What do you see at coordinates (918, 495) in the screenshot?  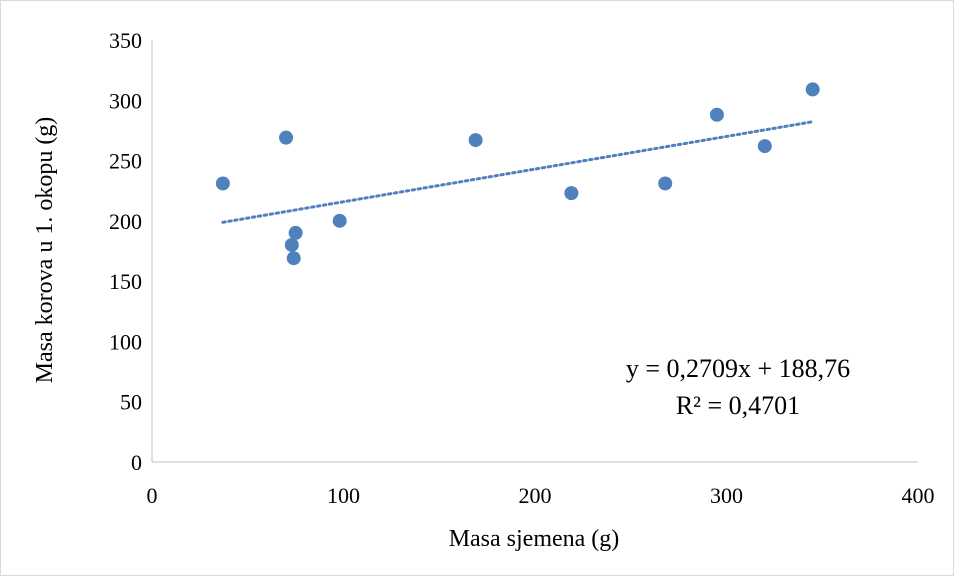 I see `x-tick-label: 400` at bounding box center [918, 495].